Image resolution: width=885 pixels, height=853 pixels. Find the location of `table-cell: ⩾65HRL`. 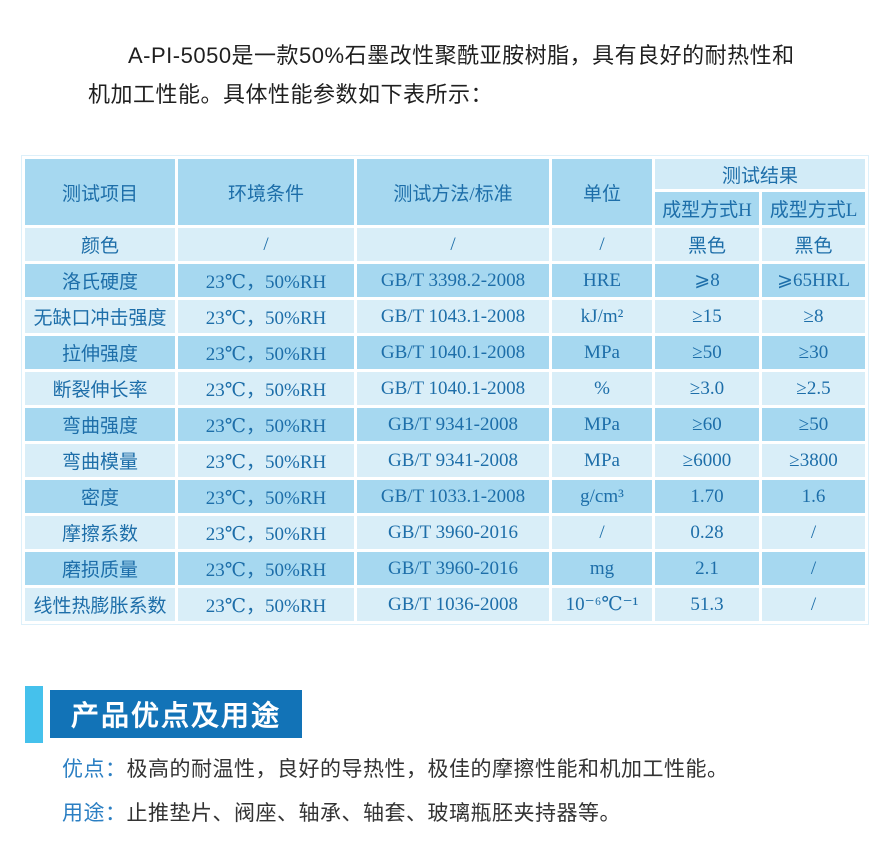

table-cell: ⩾65HRL is located at coordinates (814, 280).